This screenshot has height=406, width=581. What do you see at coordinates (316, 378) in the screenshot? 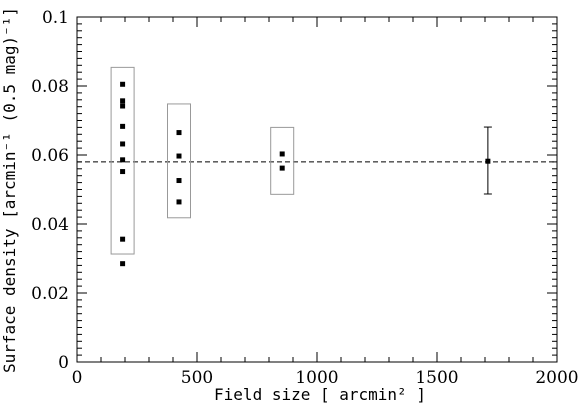
I see `x-tick-label: 1000` at bounding box center [316, 378].